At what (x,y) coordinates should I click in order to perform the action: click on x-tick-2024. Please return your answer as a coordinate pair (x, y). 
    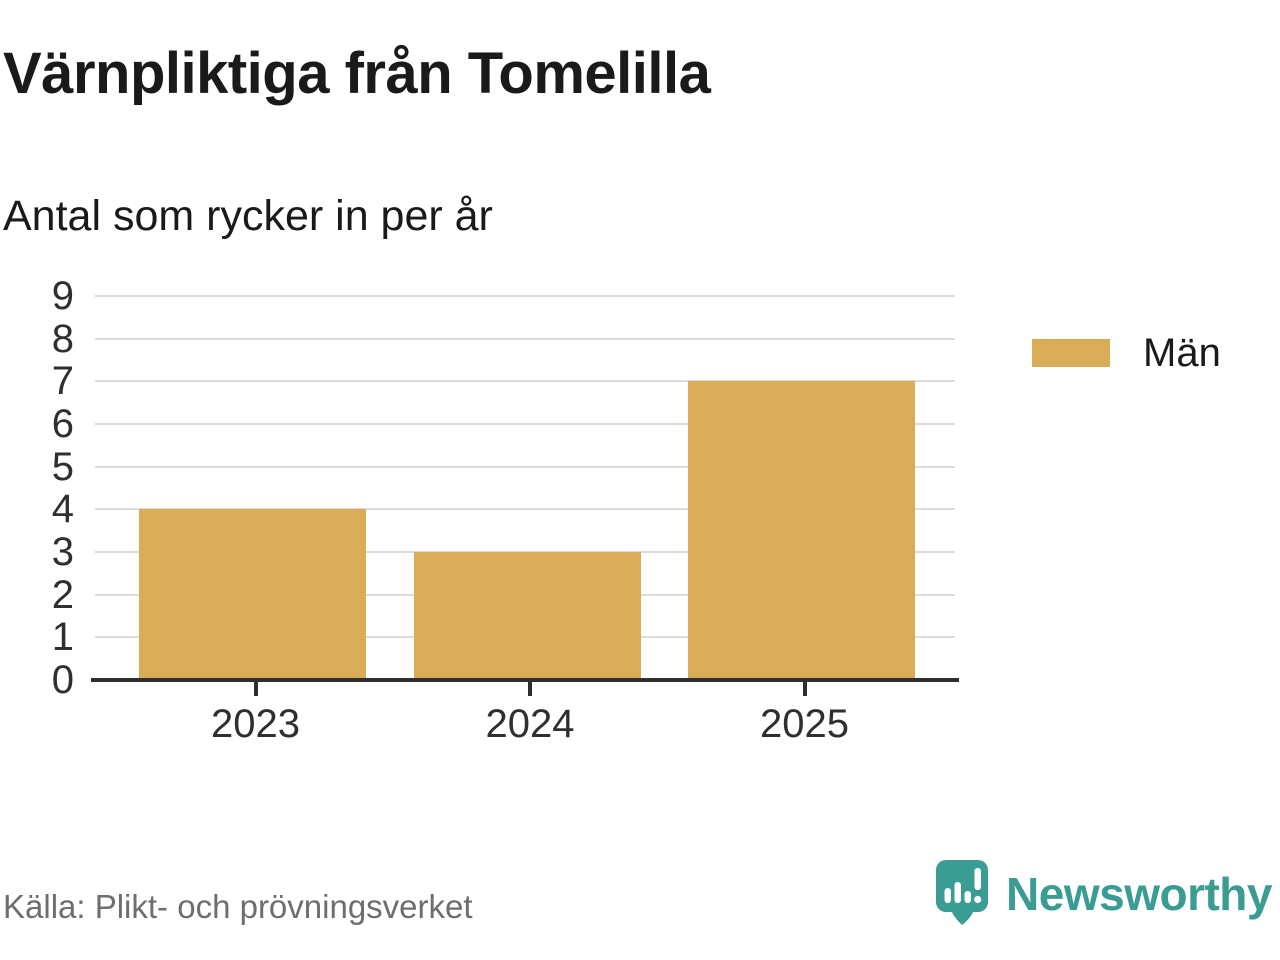
    Looking at the image, I should click on (530, 689).